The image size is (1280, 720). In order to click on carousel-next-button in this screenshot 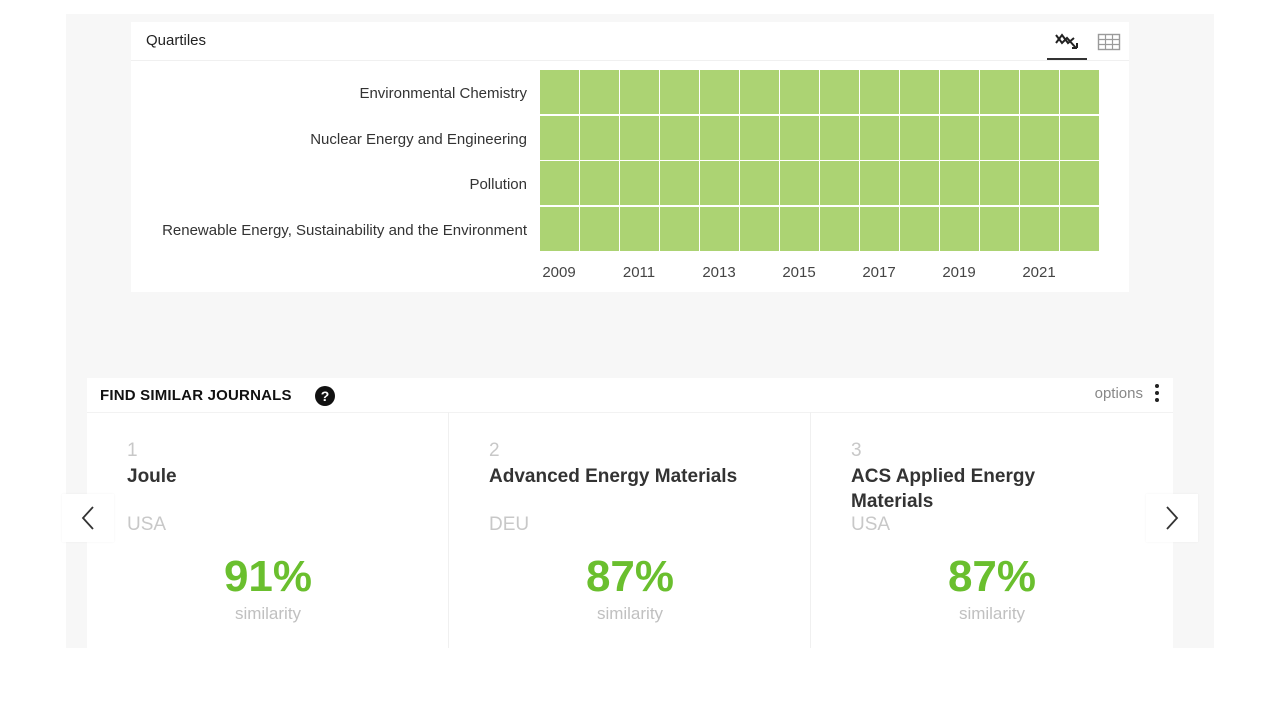, I will do `click(1172, 518)`.